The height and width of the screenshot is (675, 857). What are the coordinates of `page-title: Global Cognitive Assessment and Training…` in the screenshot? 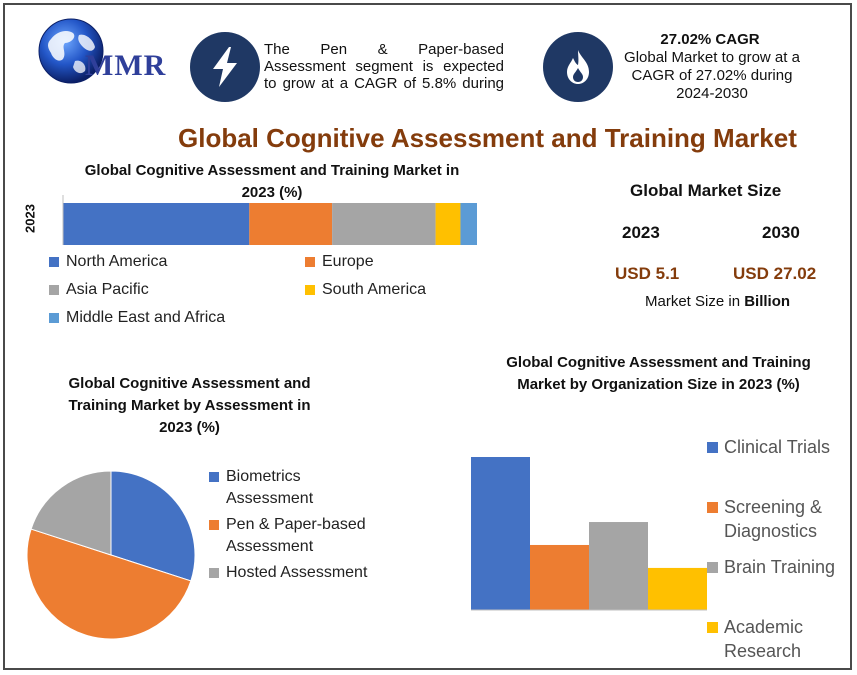 It's located at (487, 138).